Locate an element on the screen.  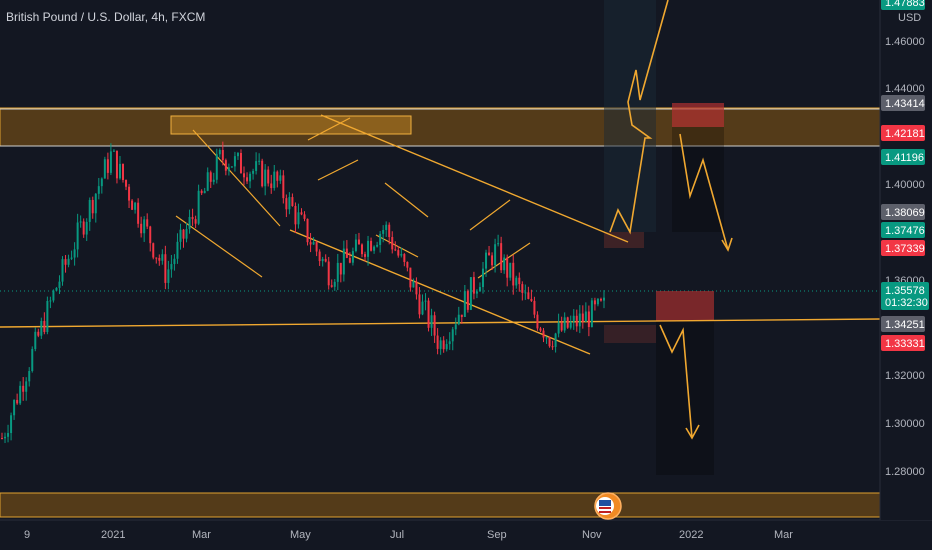
bullish-projection-path is located at coordinates (639, 117).